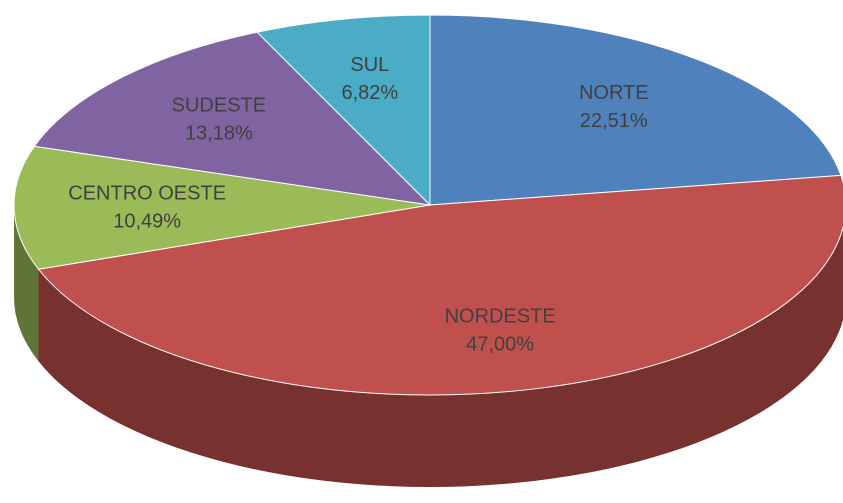 Image resolution: width=843 pixels, height=503 pixels. Describe the element at coordinates (614, 121) in the screenshot. I see `value-label: 22,51%` at that location.